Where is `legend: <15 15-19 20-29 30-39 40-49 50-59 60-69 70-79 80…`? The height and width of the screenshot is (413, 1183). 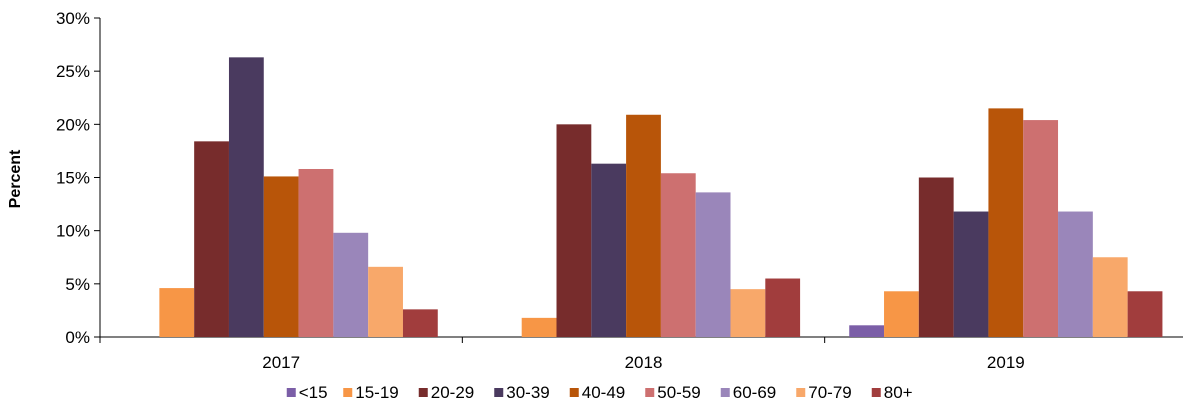 legend: <15 15-19 20-29 30-39 40-49 50-59 60-69 70-79 80… is located at coordinates (599, 392).